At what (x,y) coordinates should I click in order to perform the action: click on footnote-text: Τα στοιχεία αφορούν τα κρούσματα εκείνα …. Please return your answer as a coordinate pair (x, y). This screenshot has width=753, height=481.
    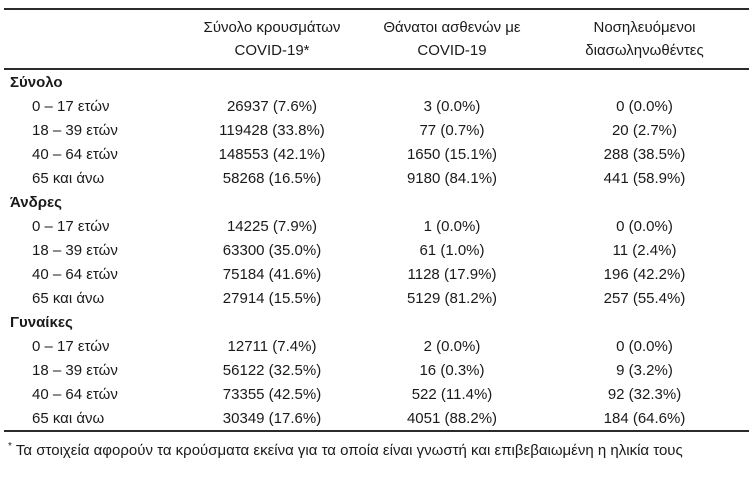
    Looking at the image, I should click on (349, 450).